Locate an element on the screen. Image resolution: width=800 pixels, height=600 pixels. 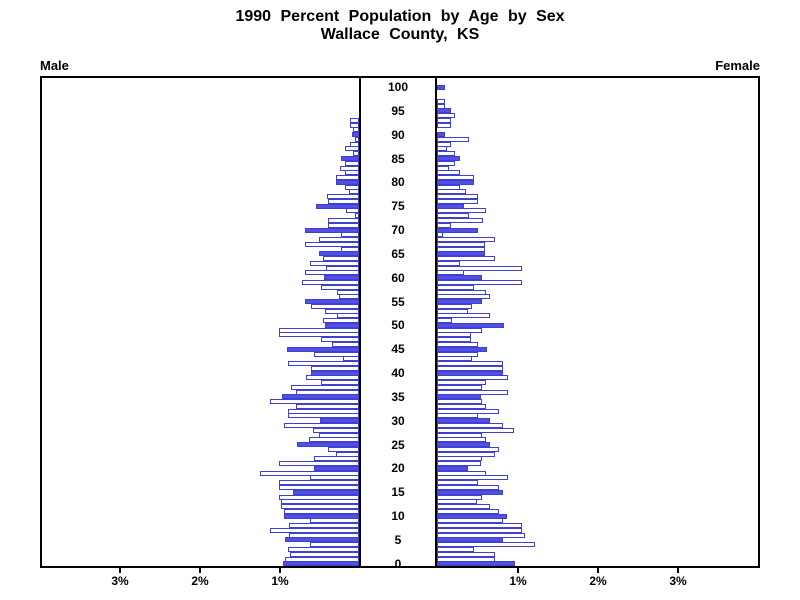
age-axis-label-100: 100 is located at coordinates (398, 87).